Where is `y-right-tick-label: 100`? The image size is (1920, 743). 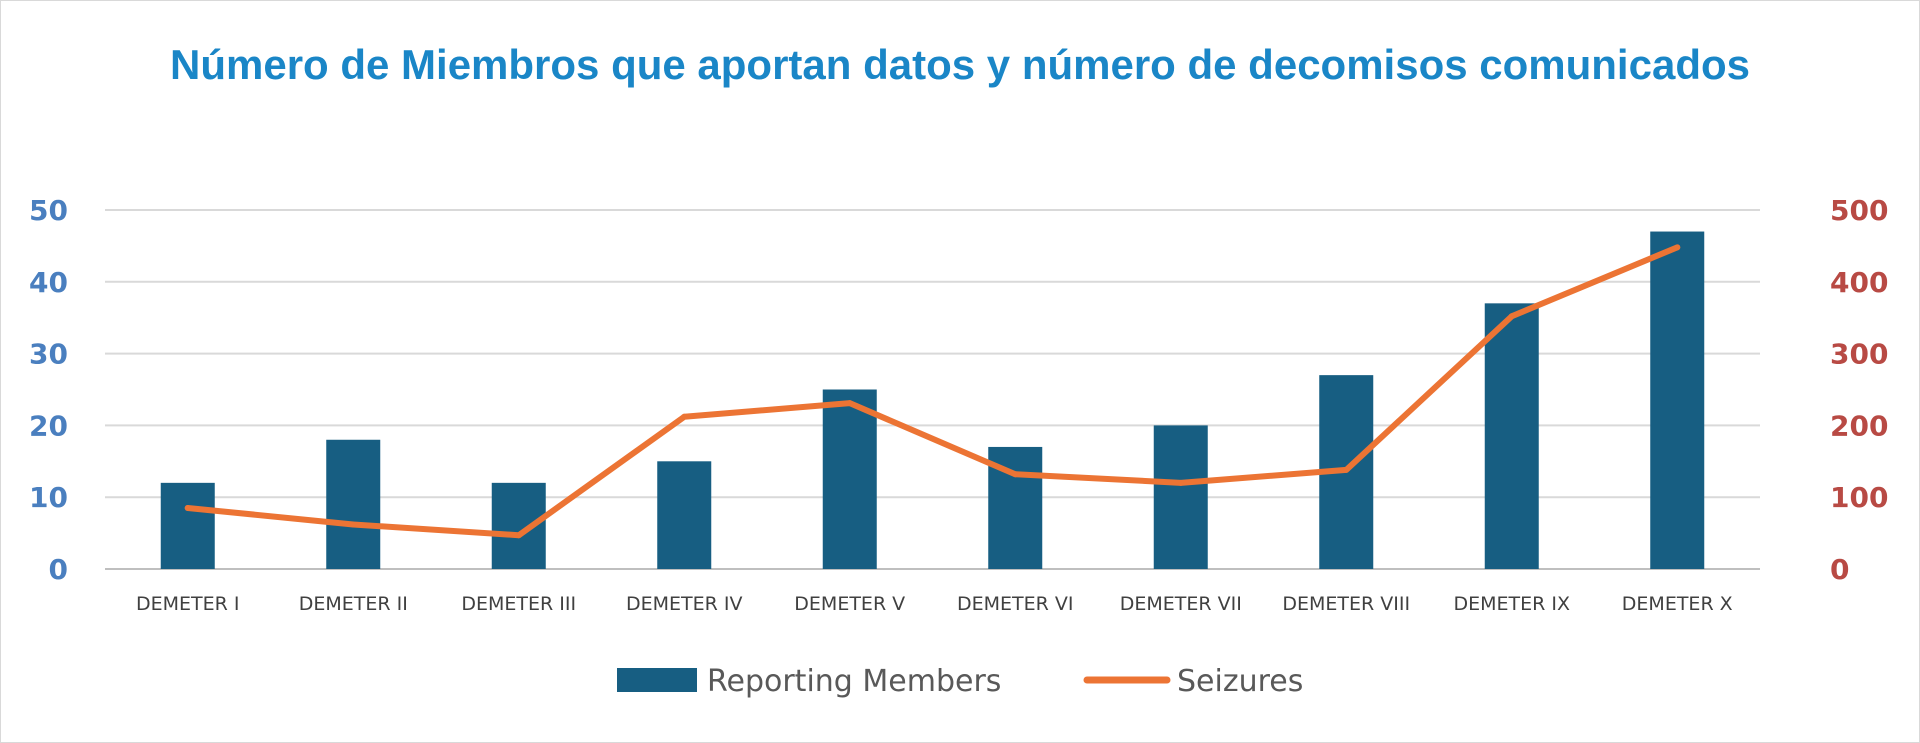 y-right-tick-label: 100 is located at coordinates (1859, 497).